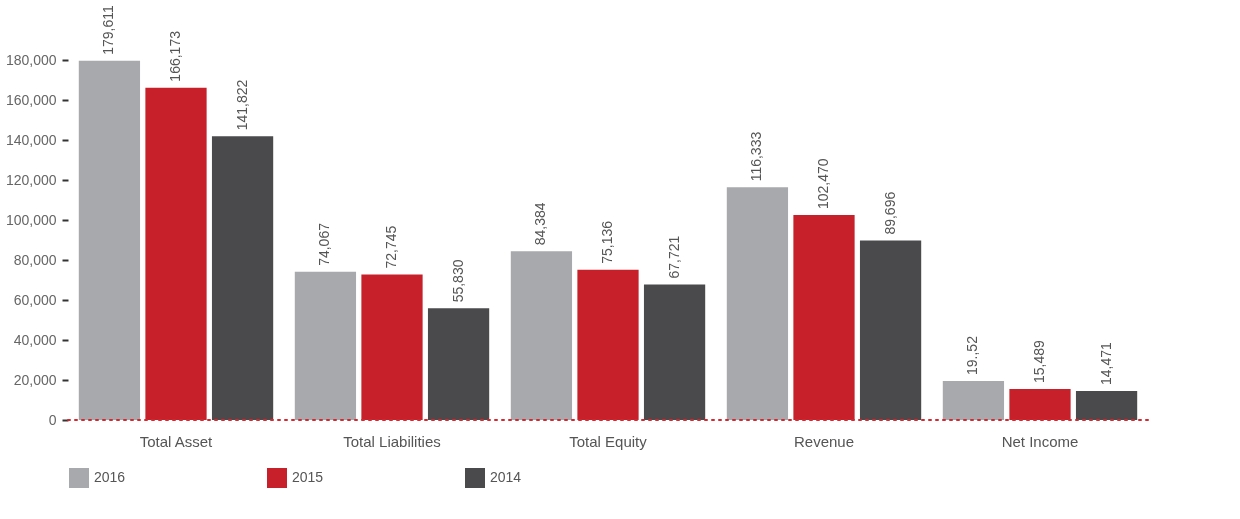 Image resolution: width=1240 pixels, height=519 pixels. Describe the element at coordinates (35, 379) in the screenshot. I see `y-tick-label: 20,000` at that location.